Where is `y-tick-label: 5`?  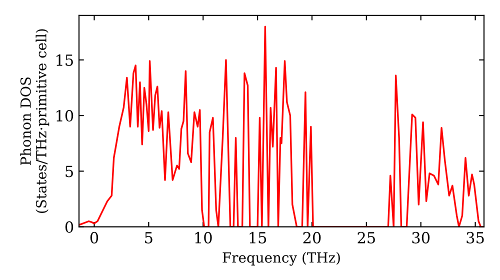
y-tick-label: 5 is located at coordinates (69, 172).